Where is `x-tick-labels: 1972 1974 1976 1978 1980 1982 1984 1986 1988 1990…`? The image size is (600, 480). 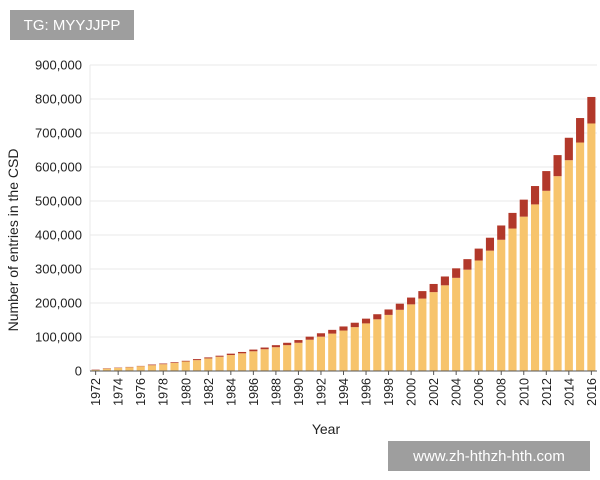
x-tick-labels: 1972 1974 1976 1978 1980 1982 1984 1986 1988 1990… is located at coordinates (344, 388).